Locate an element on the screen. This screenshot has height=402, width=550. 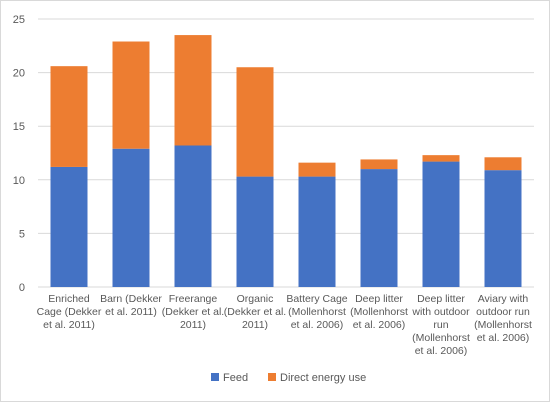
x-tick-label: Freerange (Dekker et al. 2011) is located at coordinates (193, 312).